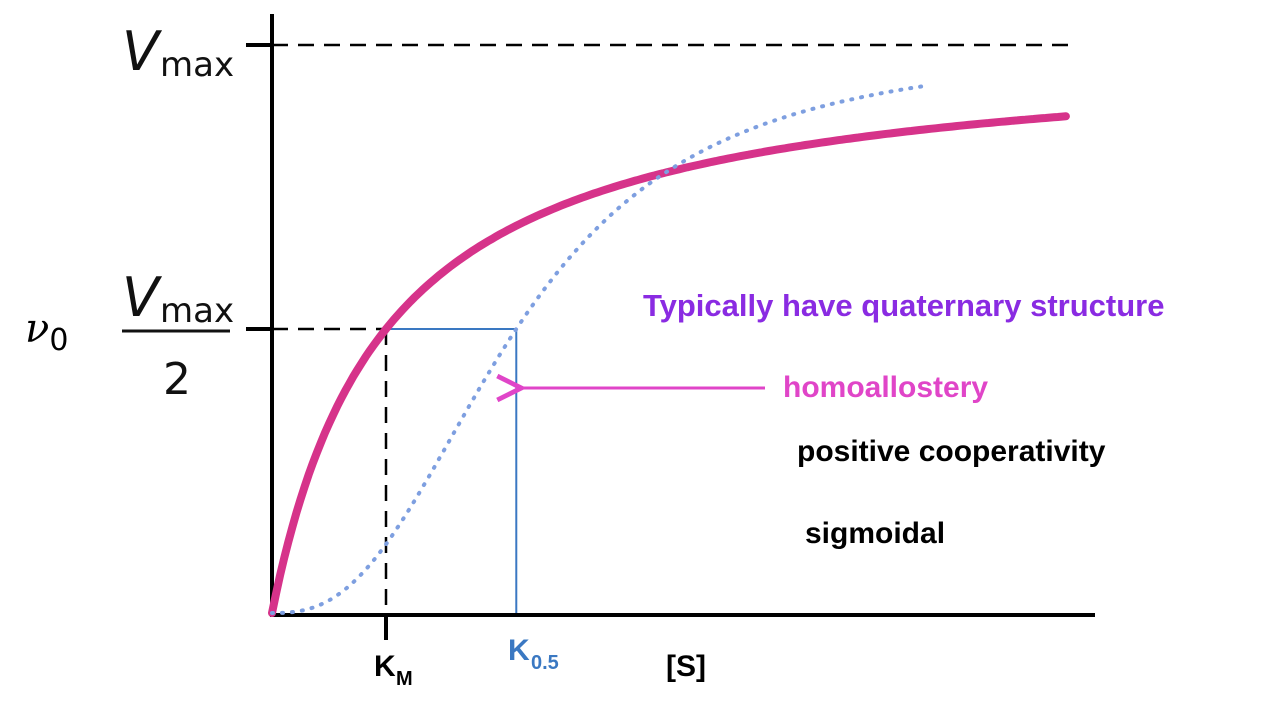 This screenshot has width=1282, height=710. I want to click on y-tick-denominator: 2, so click(177, 379).